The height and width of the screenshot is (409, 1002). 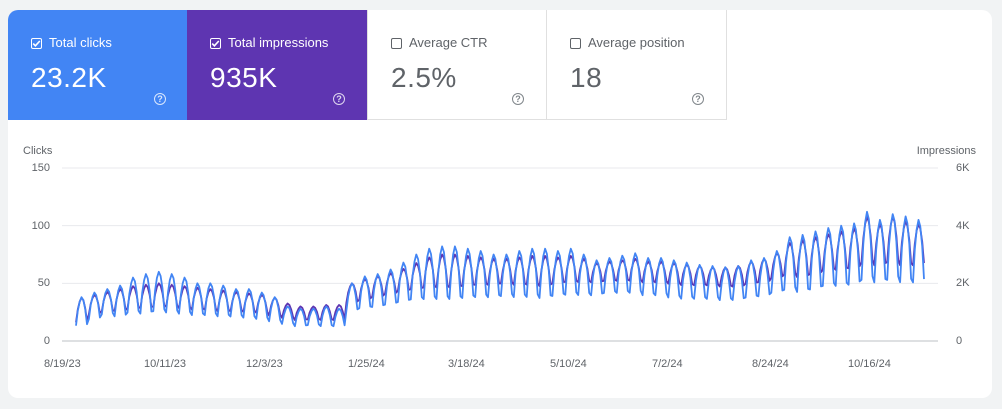 I want to click on x-tick-label: 10/16/24, so click(x=869, y=364).